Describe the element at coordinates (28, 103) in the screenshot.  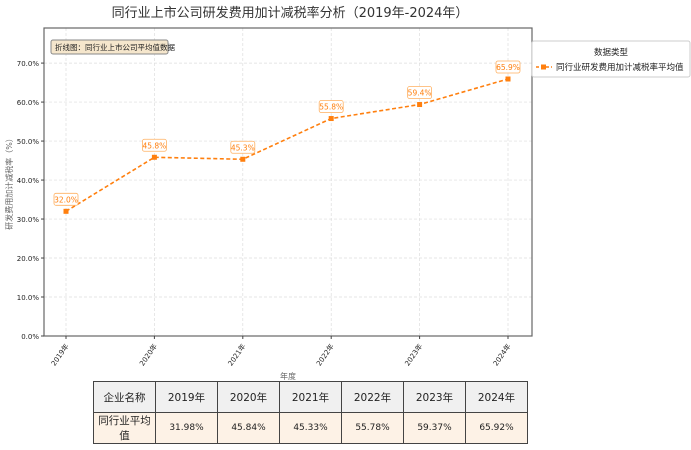
I see `y-tick-label: 60.0%` at that location.